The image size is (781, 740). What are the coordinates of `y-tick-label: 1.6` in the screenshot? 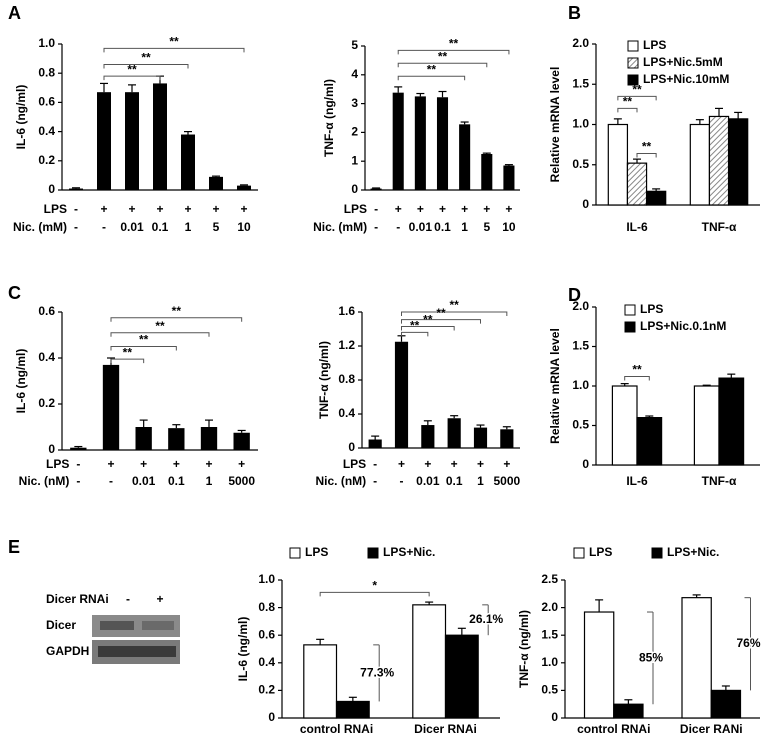 It's located at (346, 311).